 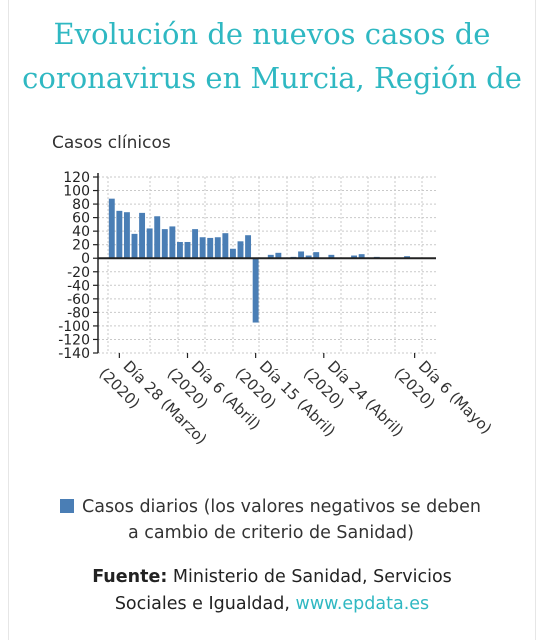 I want to click on y-tick-label: 60, so click(x=81, y=219).